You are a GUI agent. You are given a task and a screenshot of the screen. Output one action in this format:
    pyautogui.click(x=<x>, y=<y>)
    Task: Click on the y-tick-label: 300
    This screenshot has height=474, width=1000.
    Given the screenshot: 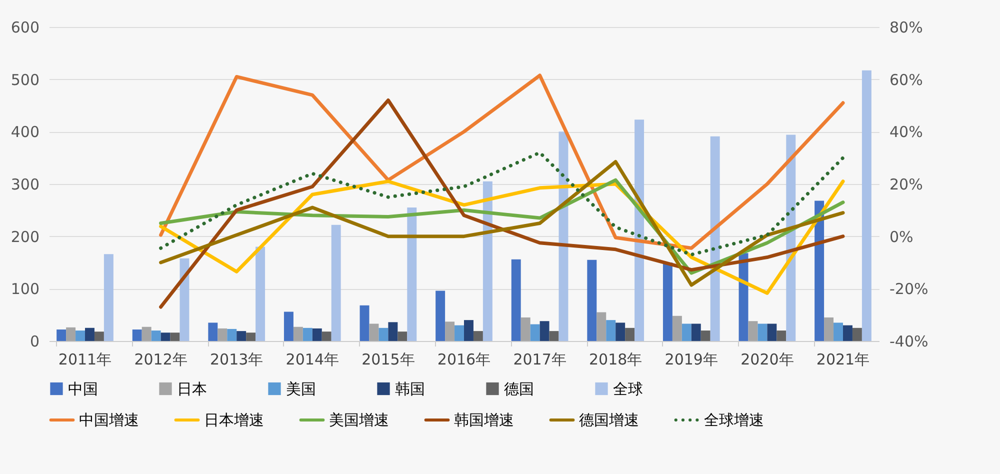 What is the action you would take?
    pyautogui.click(x=25, y=185)
    